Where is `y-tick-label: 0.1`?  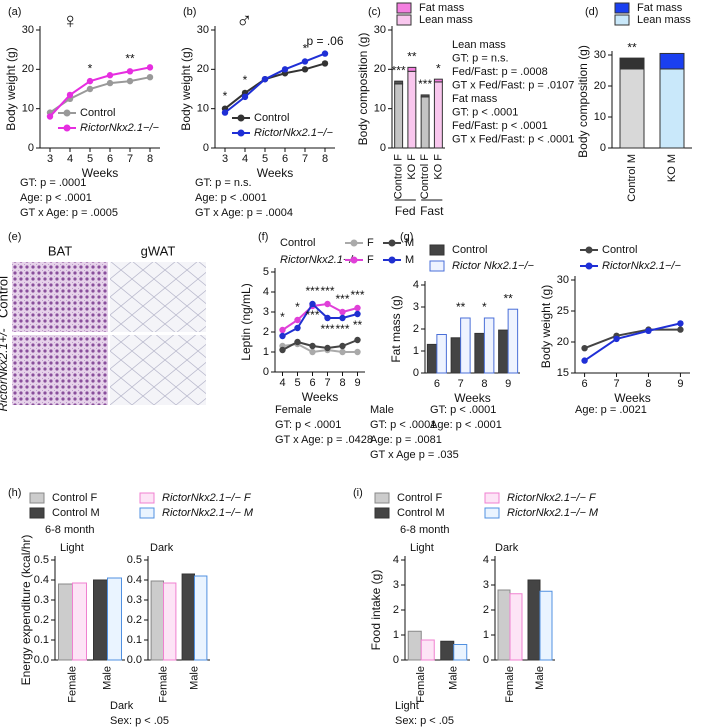
y-tick-label: 0.1 is located at coordinates (134, 640).